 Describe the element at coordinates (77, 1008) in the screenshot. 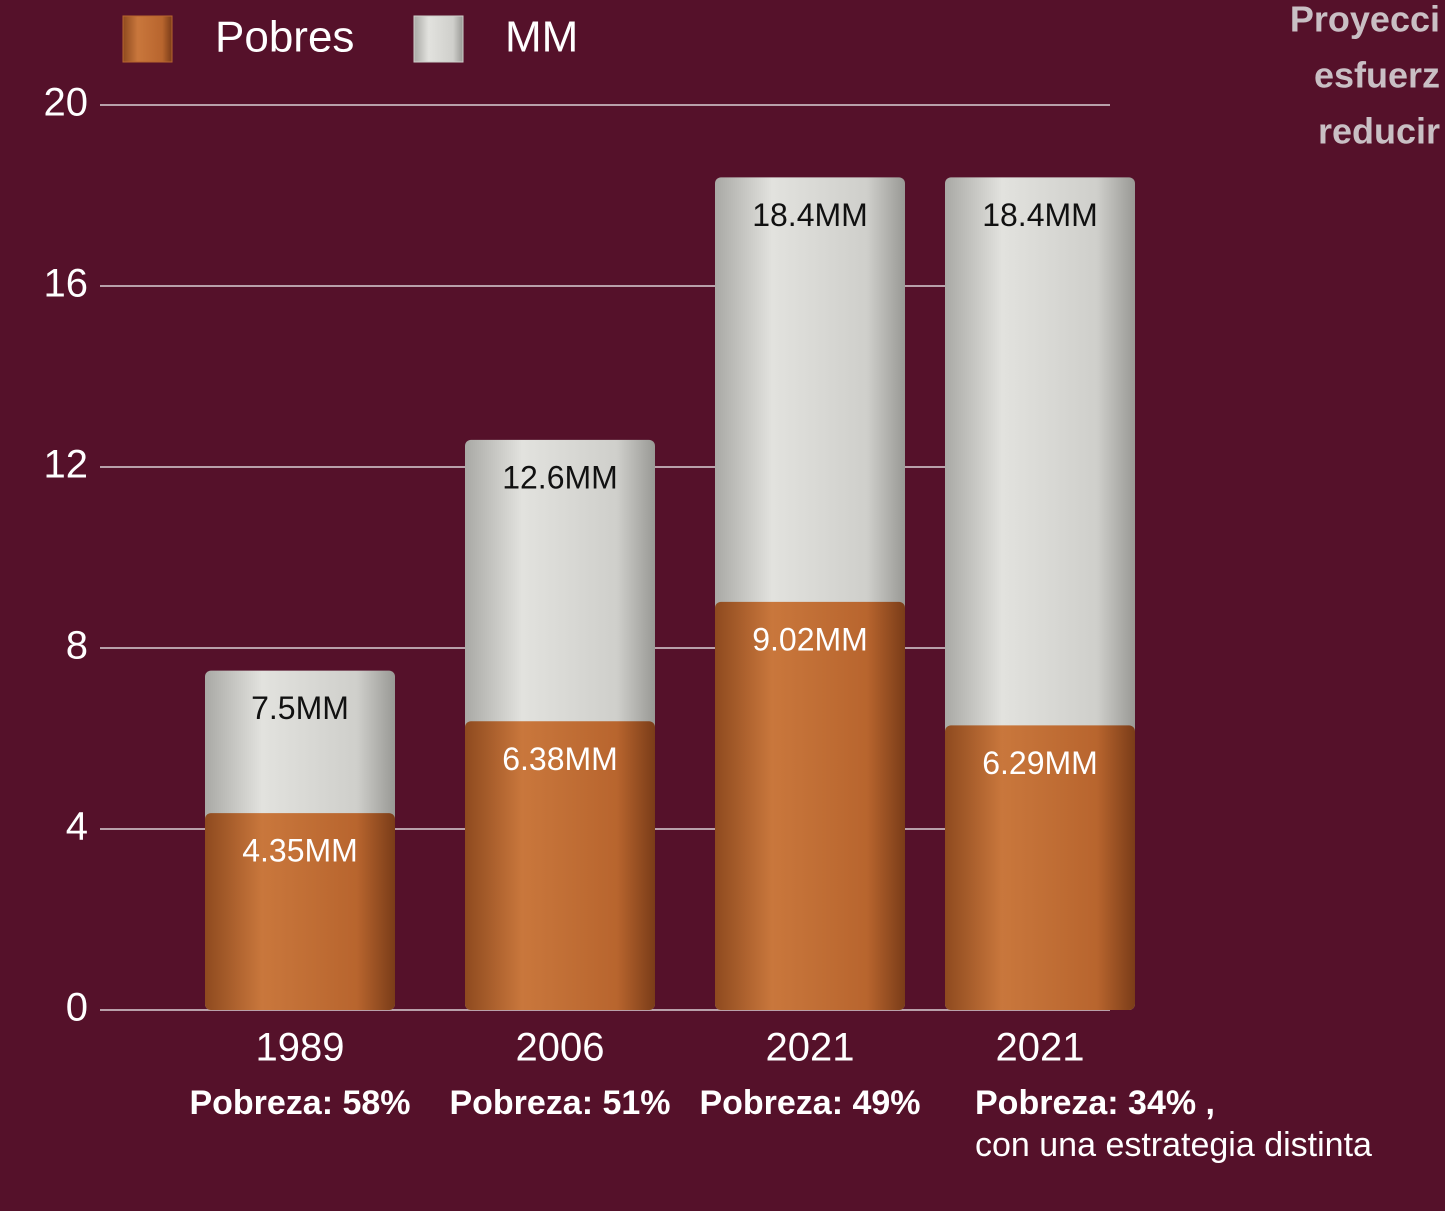

I see `y-tick-label: 0` at that location.